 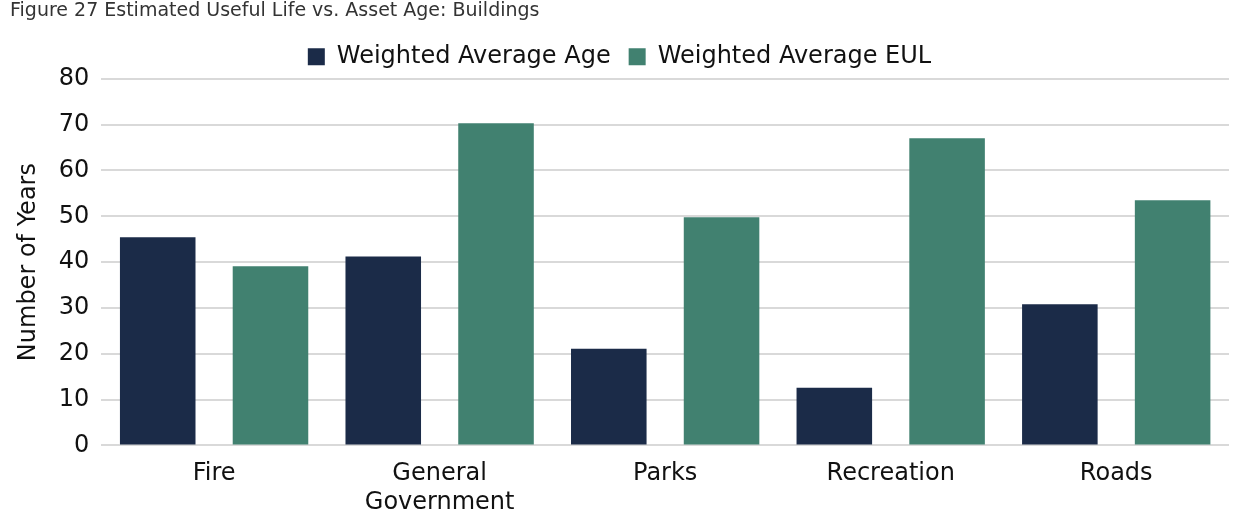 I want to click on x-tick-label: General Government, so click(x=439, y=486).